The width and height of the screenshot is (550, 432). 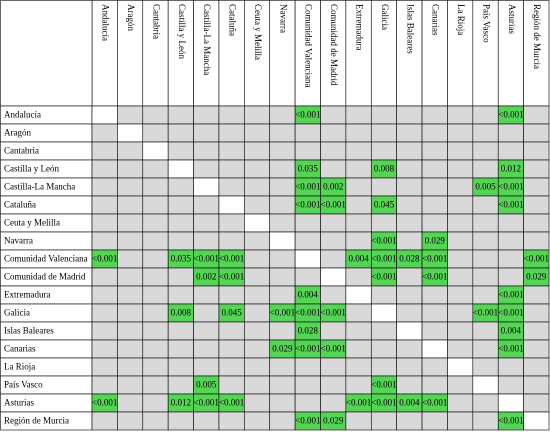 What do you see at coordinates (17, 313) in the screenshot?
I see `row-header: Galicia` at bounding box center [17, 313].